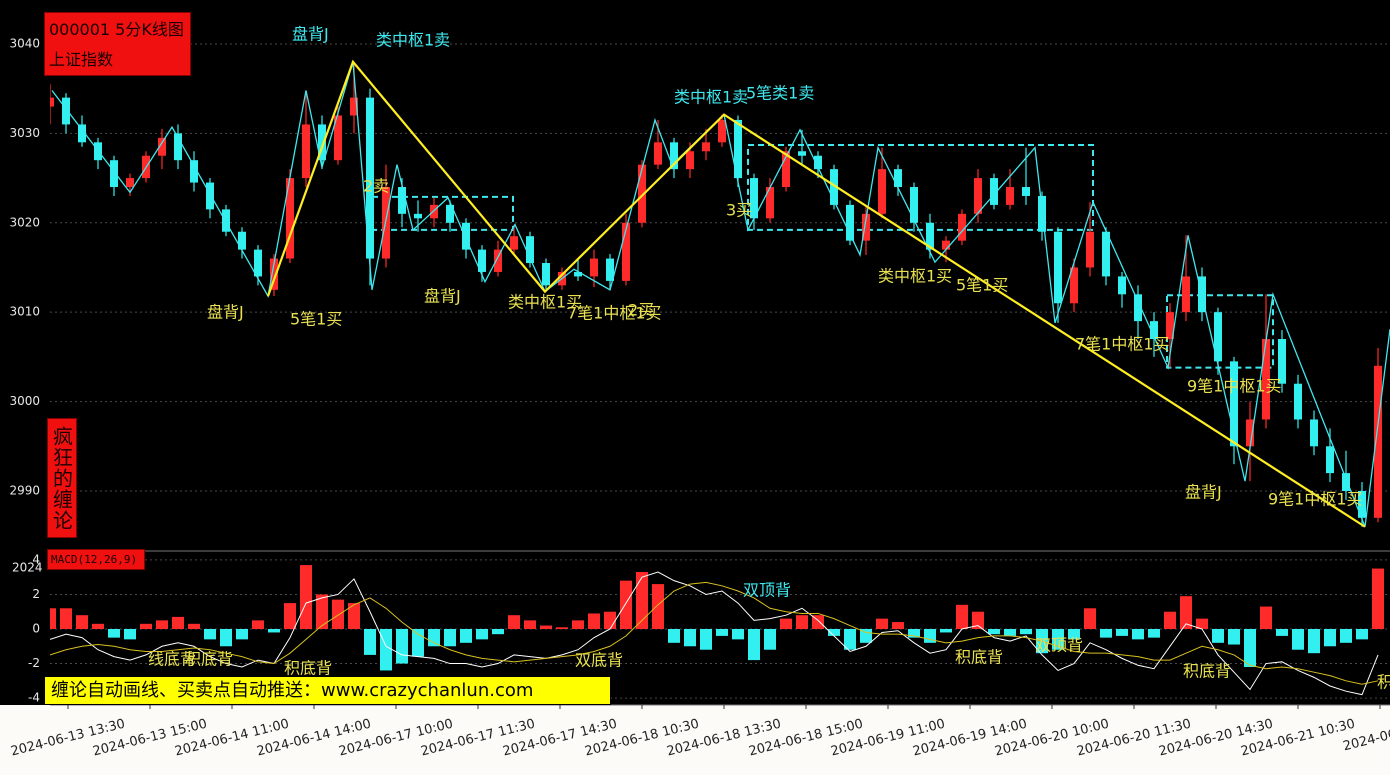 This screenshot has height=775, width=1390. Describe the element at coordinates (599, 660) in the screenshot. I see `signal-label: 双底背` at that location.